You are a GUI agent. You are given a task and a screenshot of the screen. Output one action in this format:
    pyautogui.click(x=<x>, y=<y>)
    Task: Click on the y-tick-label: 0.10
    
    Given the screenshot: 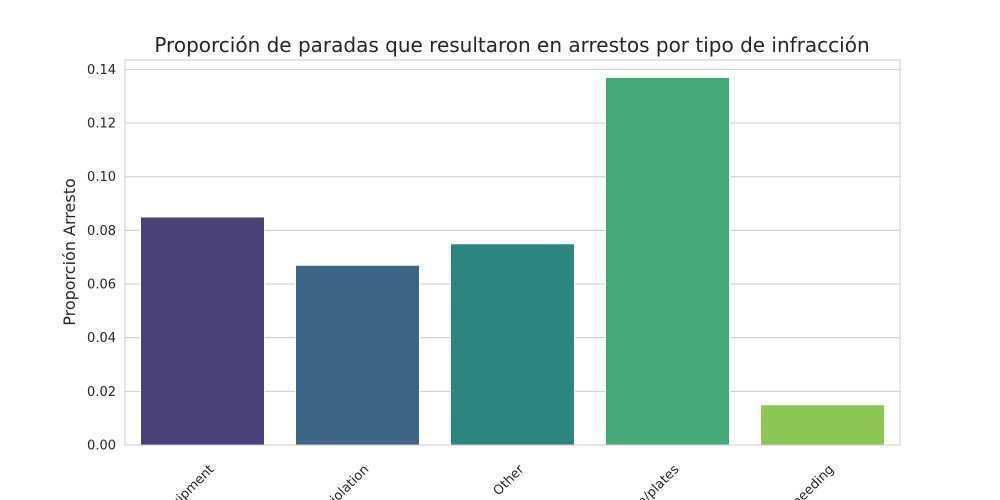 What is the action you would take?
    pyautogui.click(x=101, y=177)
    